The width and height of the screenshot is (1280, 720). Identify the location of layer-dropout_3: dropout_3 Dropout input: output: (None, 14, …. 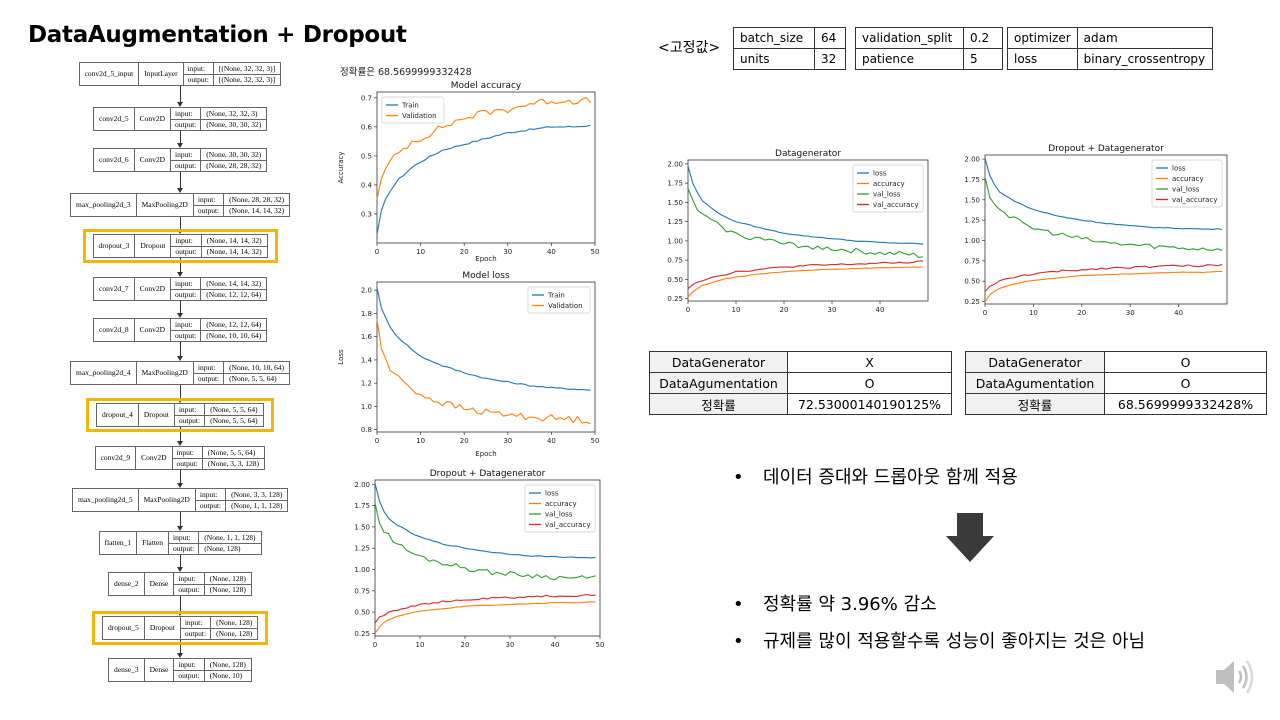
(180, 246).